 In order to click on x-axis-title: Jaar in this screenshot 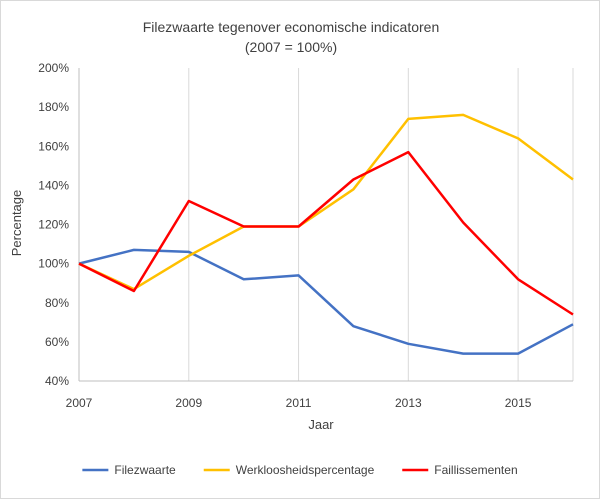, I will do `click(321, 424)`.